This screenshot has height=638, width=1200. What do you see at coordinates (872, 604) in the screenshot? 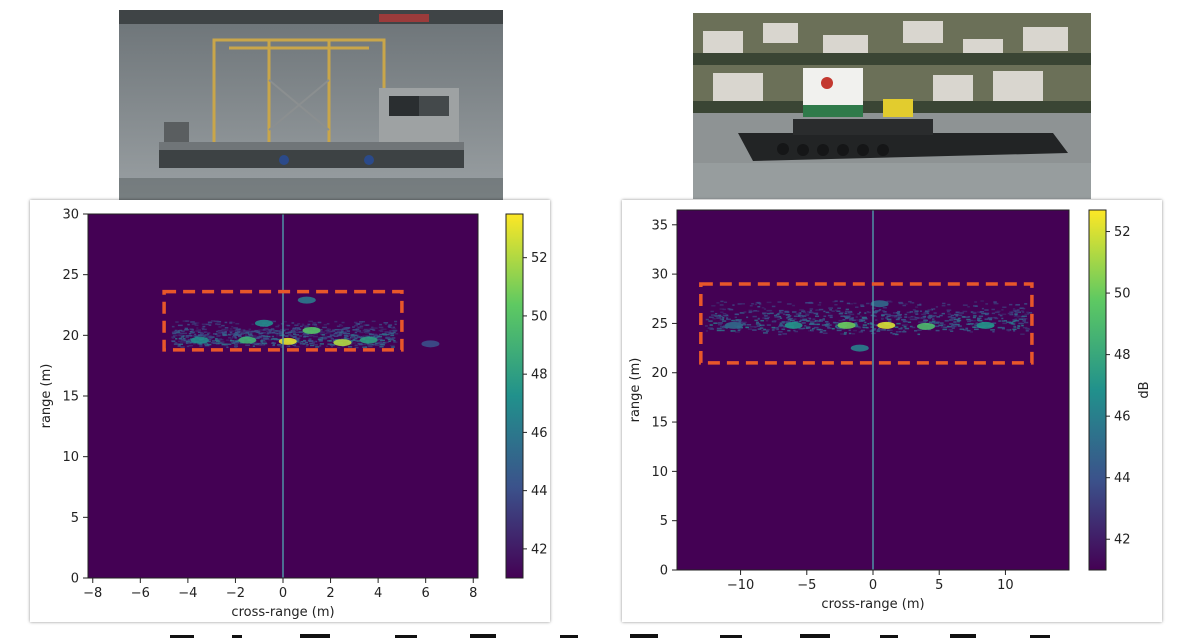
I see `x-axis-label: cross-range (m)` at bounding box center [872, 604].